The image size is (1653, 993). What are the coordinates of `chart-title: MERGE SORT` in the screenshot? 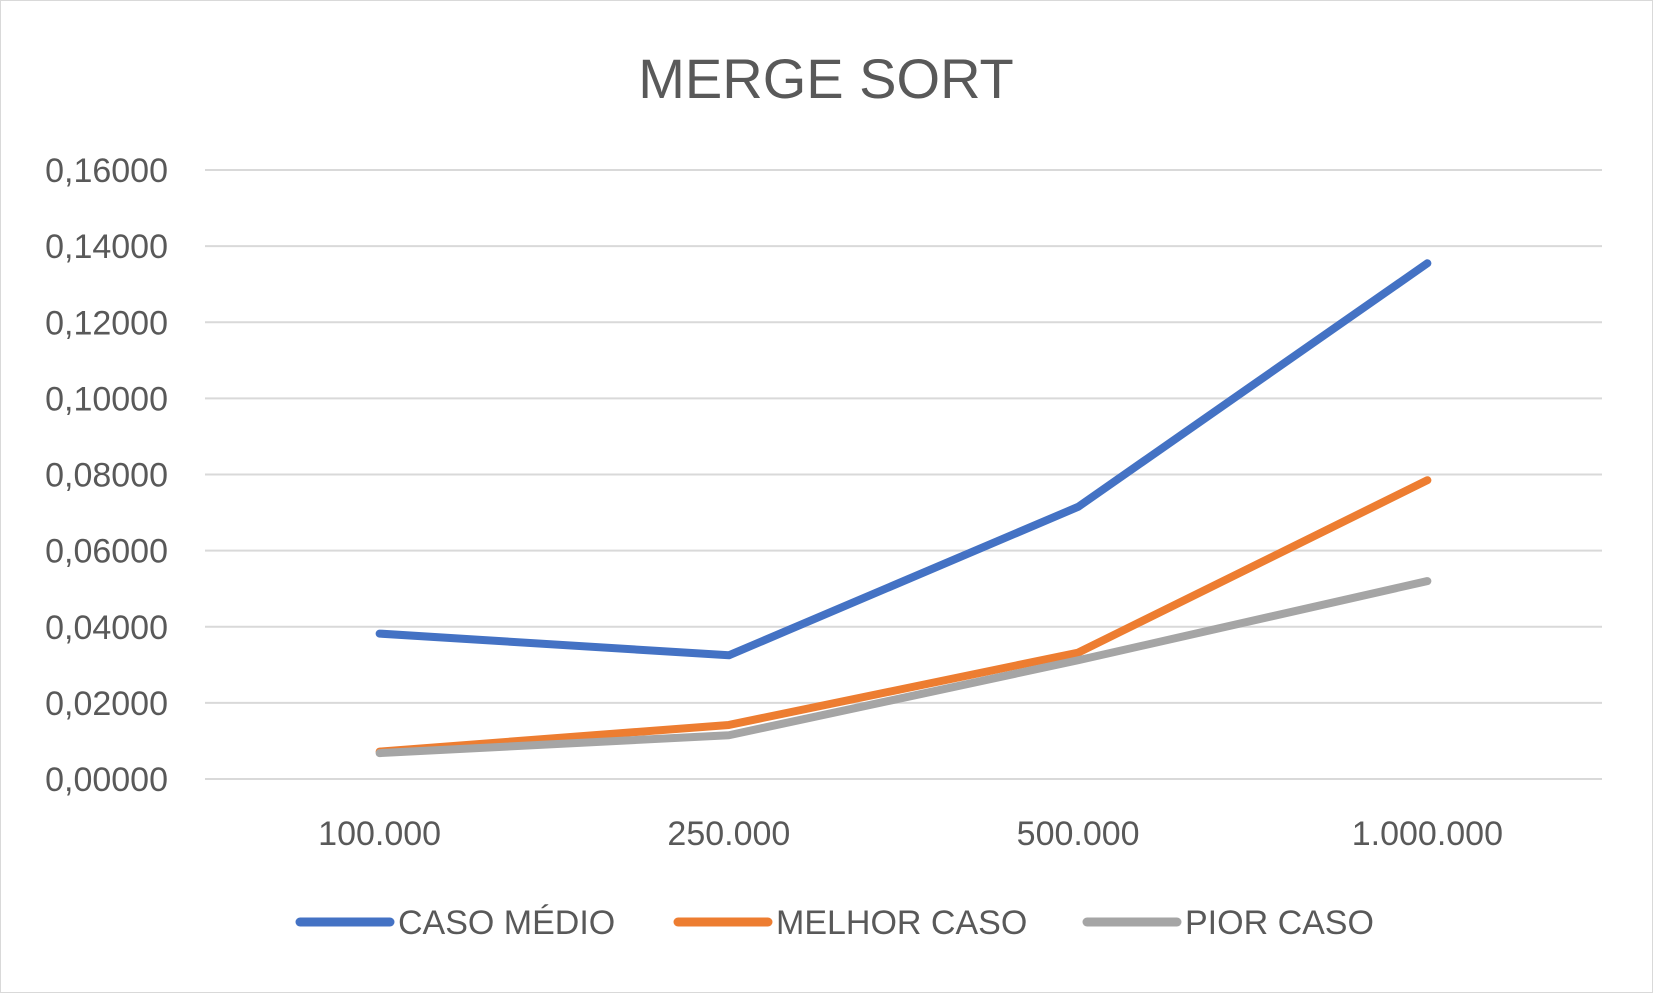 It's located at (825, 78).